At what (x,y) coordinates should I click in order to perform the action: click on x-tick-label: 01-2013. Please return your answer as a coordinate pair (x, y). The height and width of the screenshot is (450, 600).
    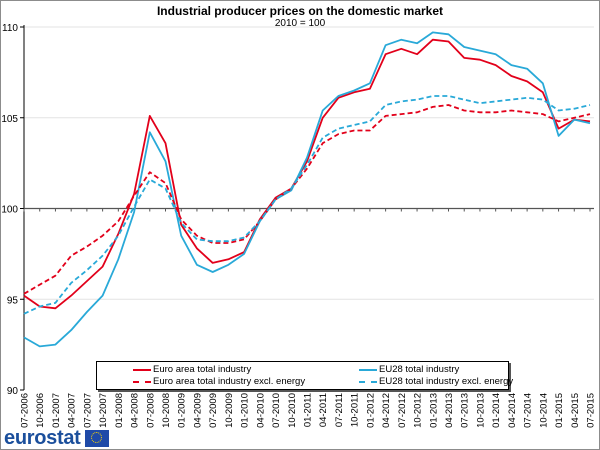
    Looking at the image, I should click on (433, 410).